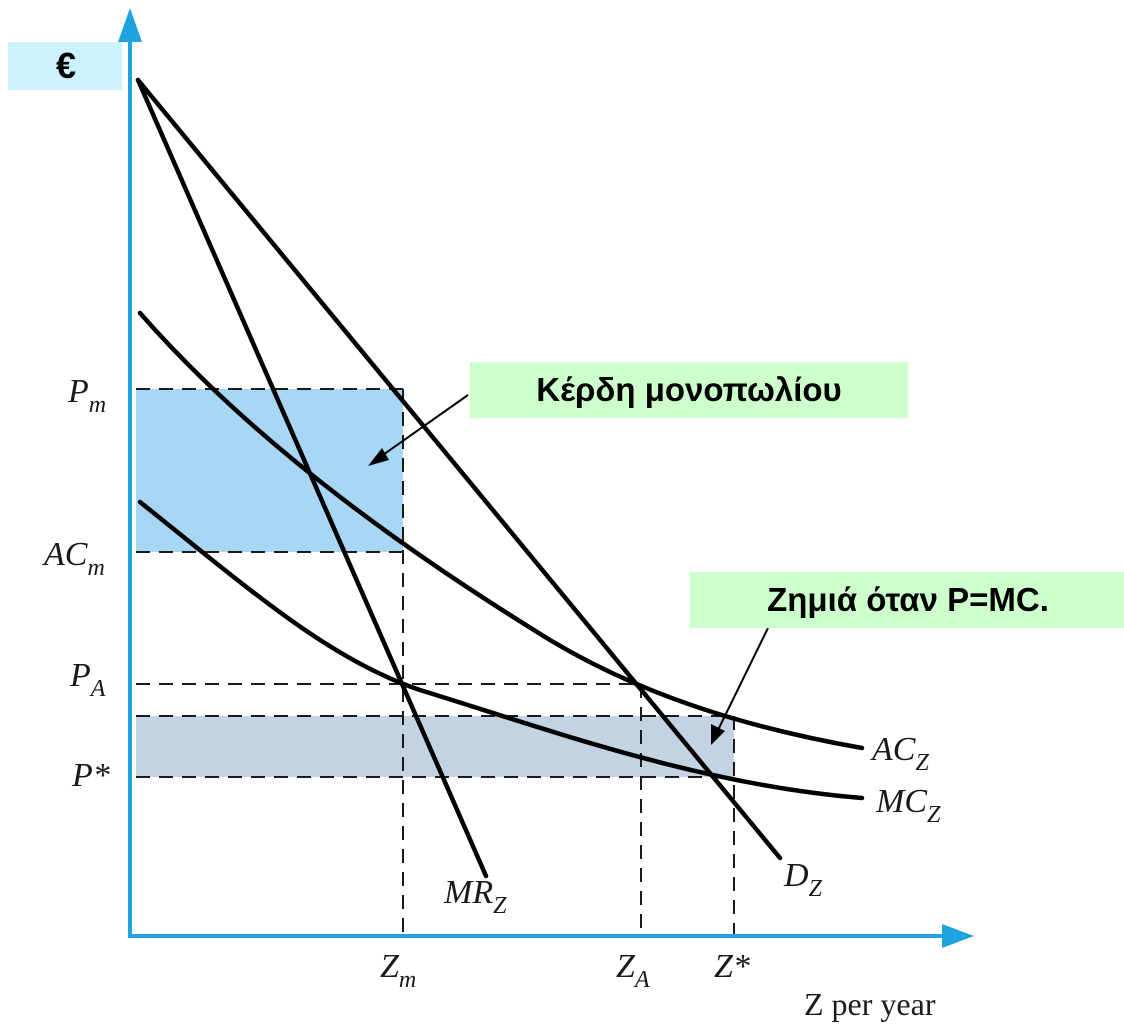 This screenshot has height=1027, width=1124. I want to click on x-label-z-star: Z*, so click(732, 966).